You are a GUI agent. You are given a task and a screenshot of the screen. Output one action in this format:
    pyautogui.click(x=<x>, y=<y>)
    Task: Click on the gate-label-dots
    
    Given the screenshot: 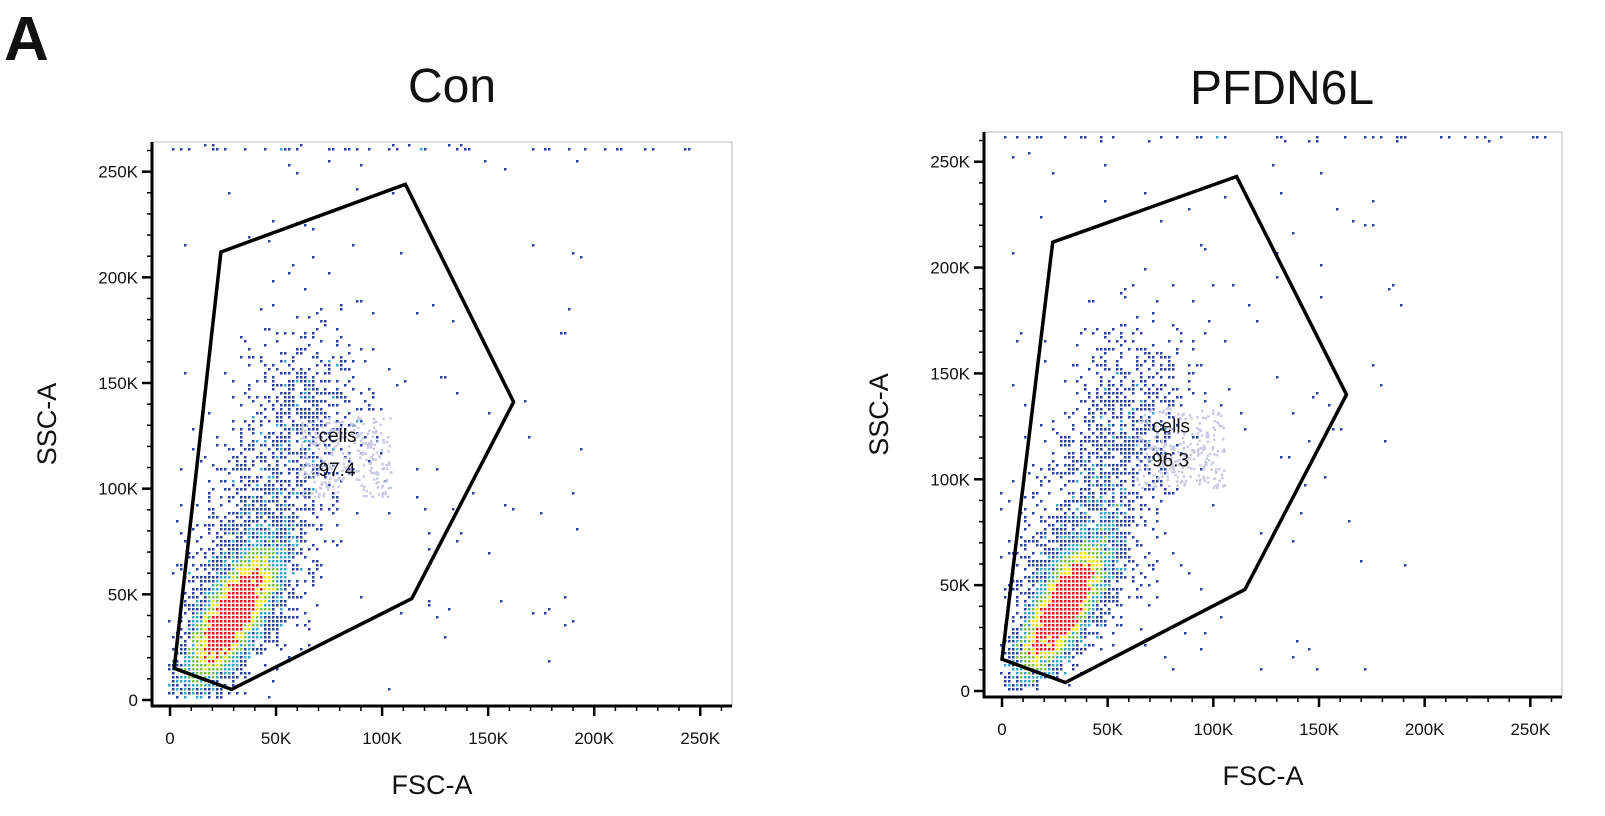 What is the action you would take?
    pyautogui.click(x=1180, y=448)
    